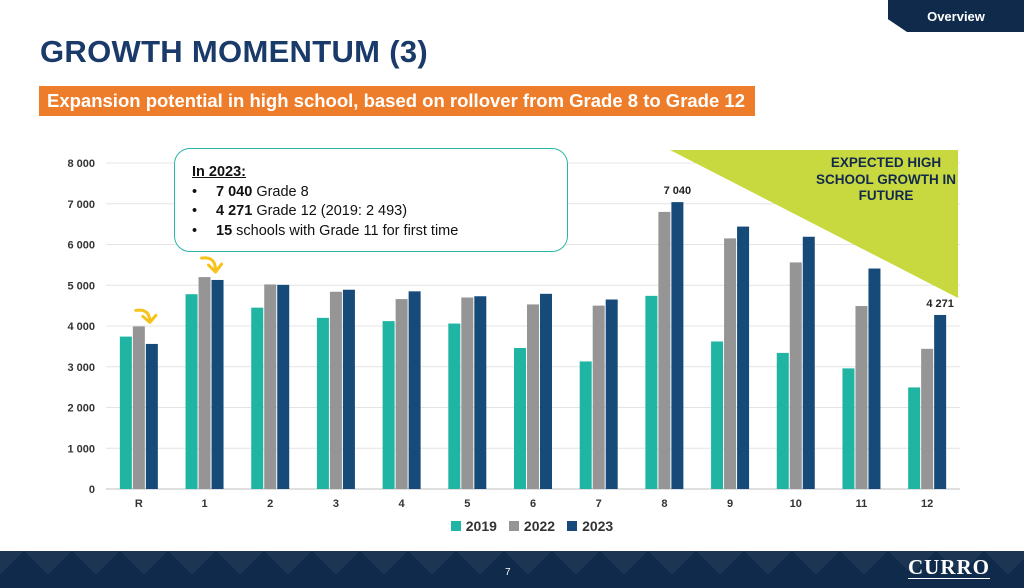  Describe the element at coordinates (949, 567) in the screenshot. I see `brand-logo: CURRO` at that location.